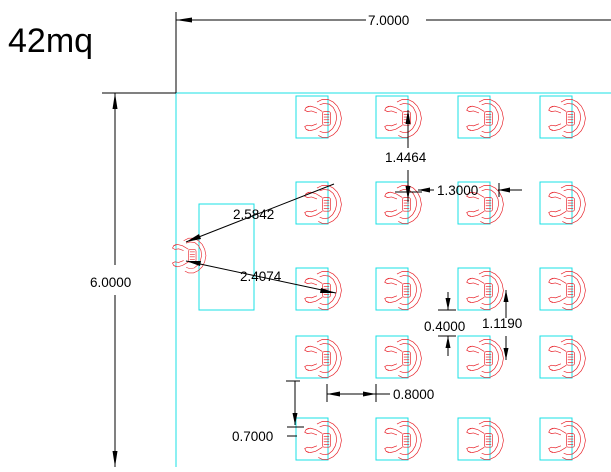 The image size is (611, 472). What do you see at coordinates (295, 419) in the screenshot?
I see `bgap-arrowhead` at bounding box center [295, 419].